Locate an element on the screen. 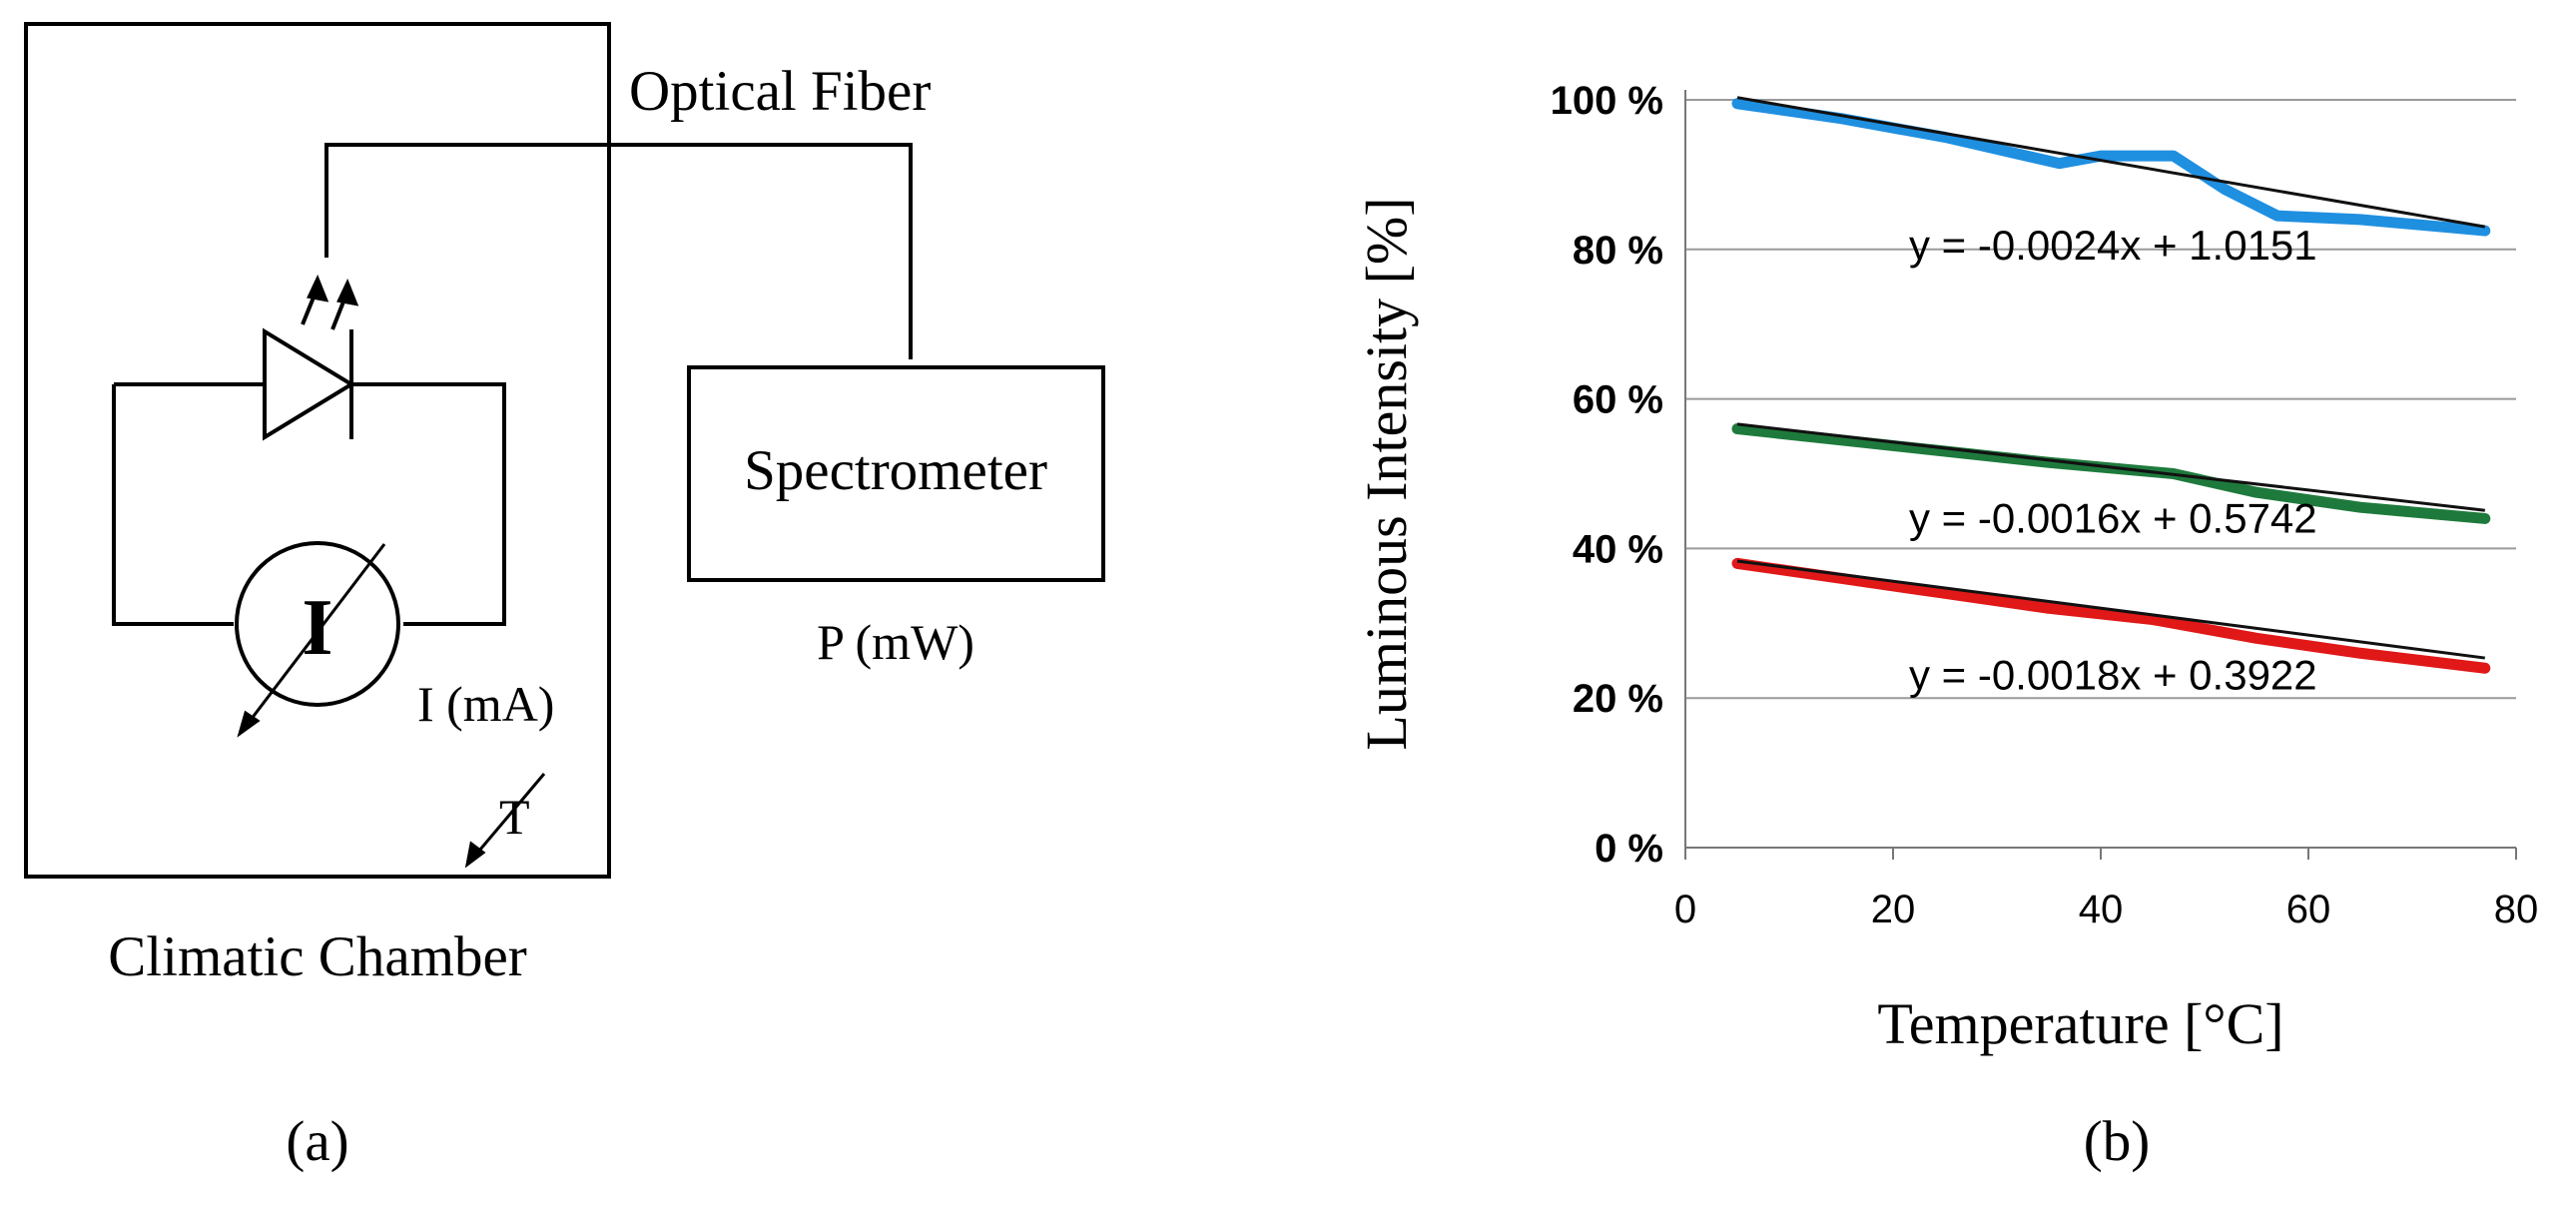  series-line-red is located at coordinates (2111, 615).